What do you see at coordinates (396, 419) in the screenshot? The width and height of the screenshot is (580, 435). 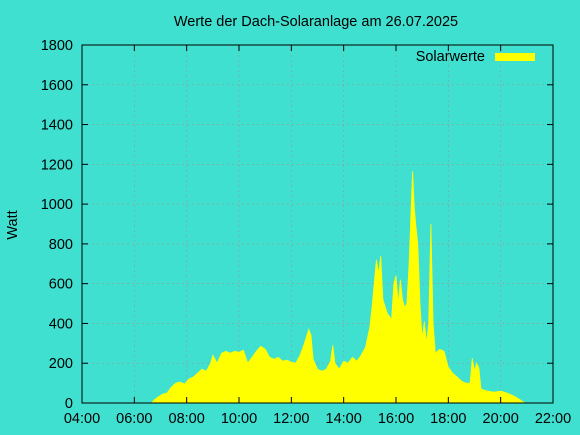 I see `x-tick-label: 16:00` at bounding box center [396, 419].